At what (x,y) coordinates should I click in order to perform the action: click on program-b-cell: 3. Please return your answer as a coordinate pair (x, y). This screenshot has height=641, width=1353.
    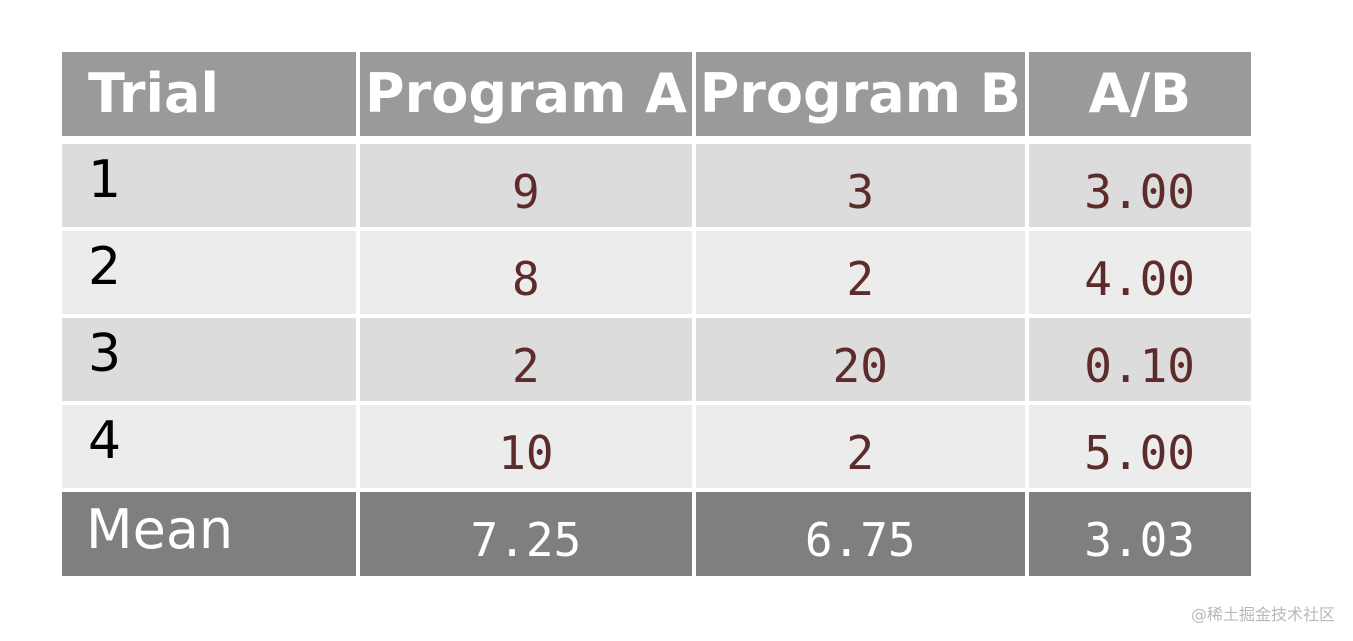
    Looking at the image, I should click on (860, 185).